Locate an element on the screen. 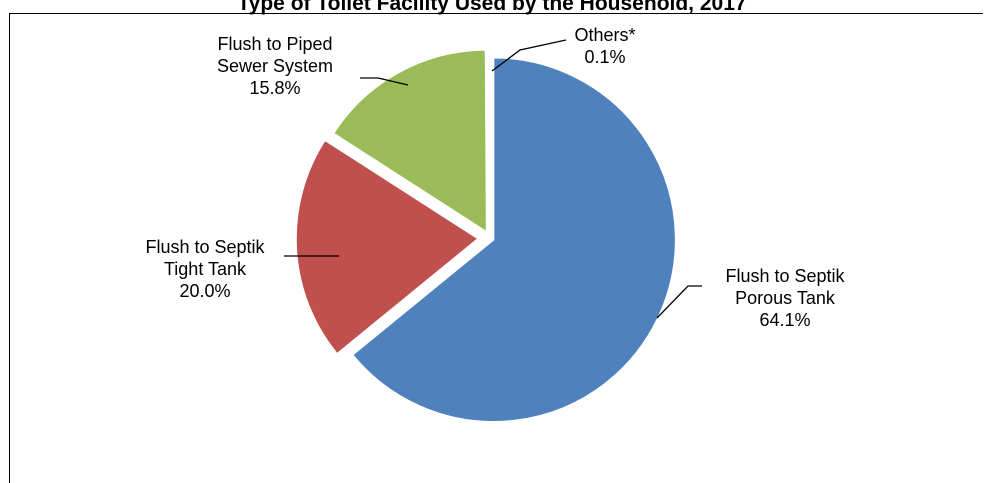 This screenshot has height=483, width=984. slice-value-label: 64.1% is located at coordinates (785, 320).